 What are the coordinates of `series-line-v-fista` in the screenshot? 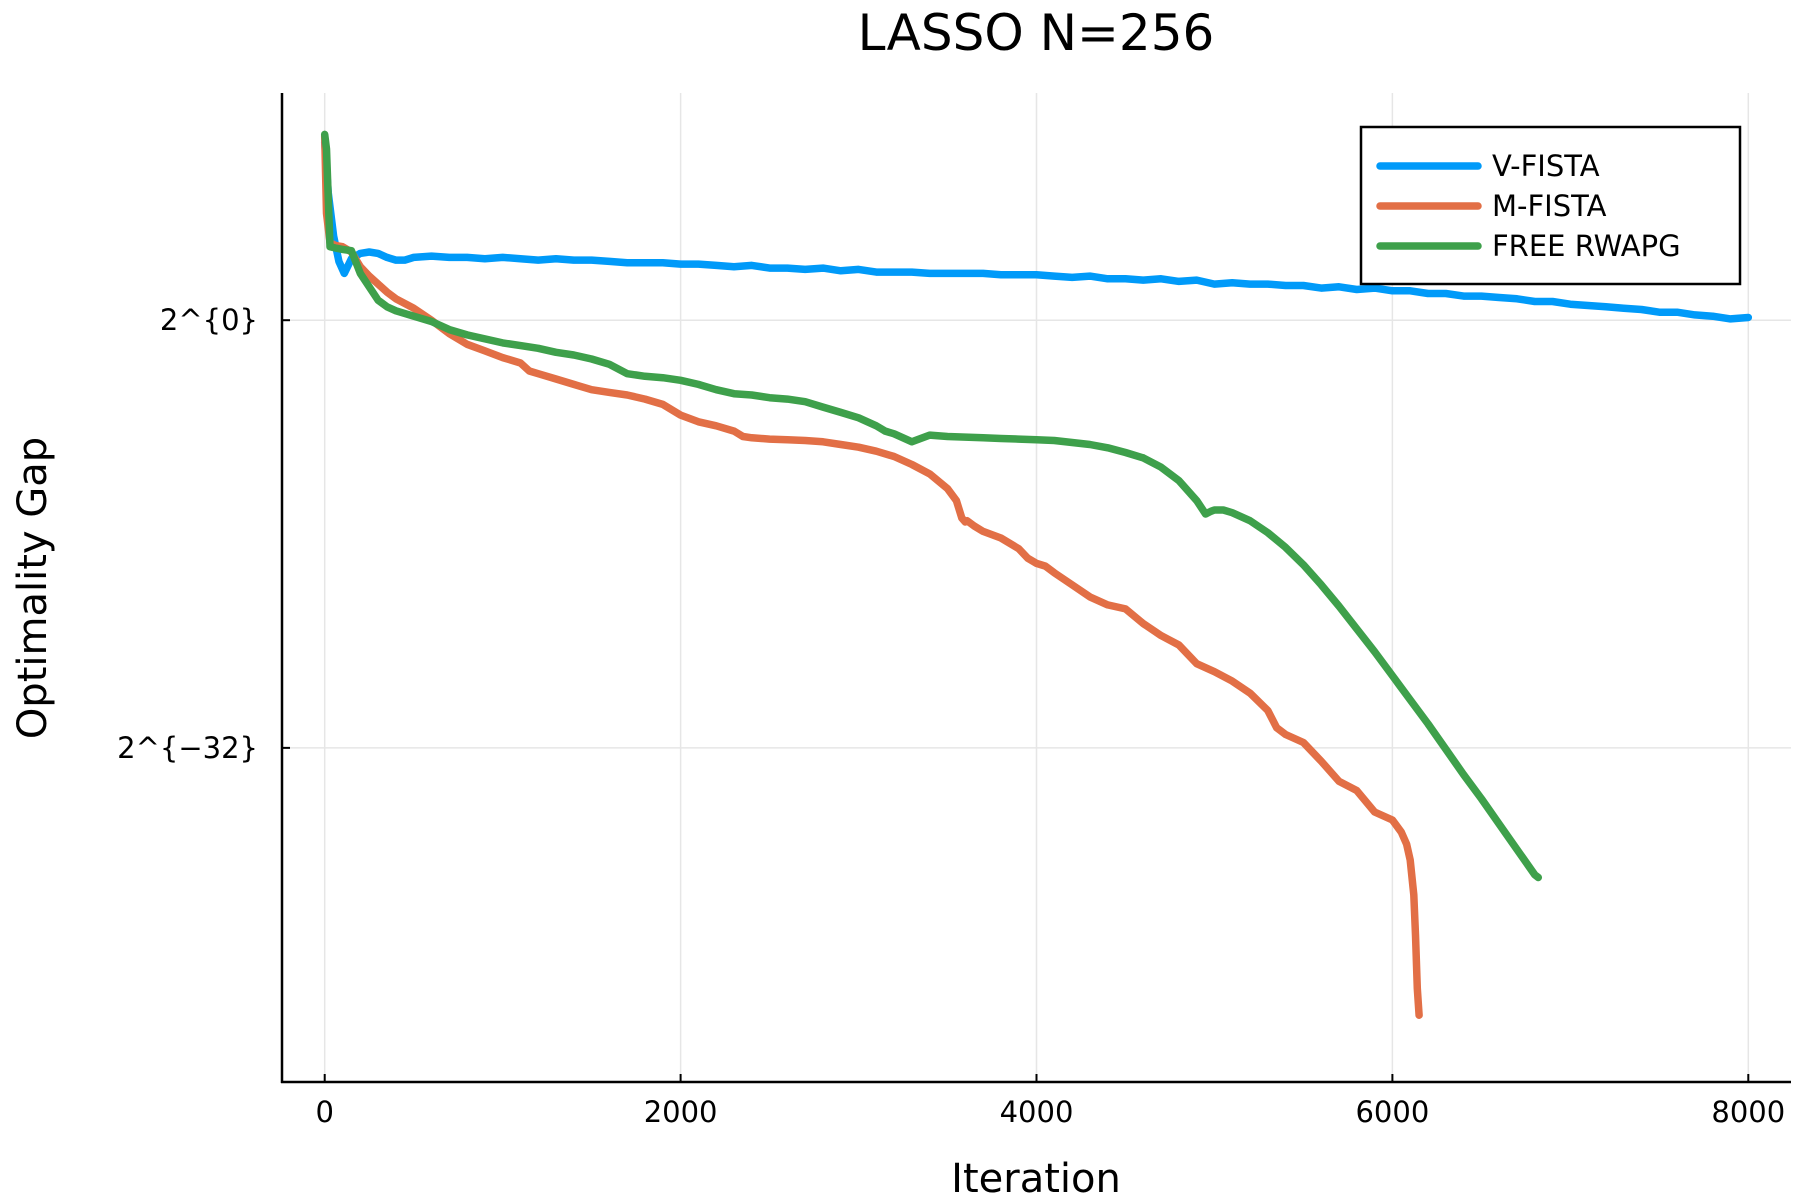 It's located at (1036, 230).